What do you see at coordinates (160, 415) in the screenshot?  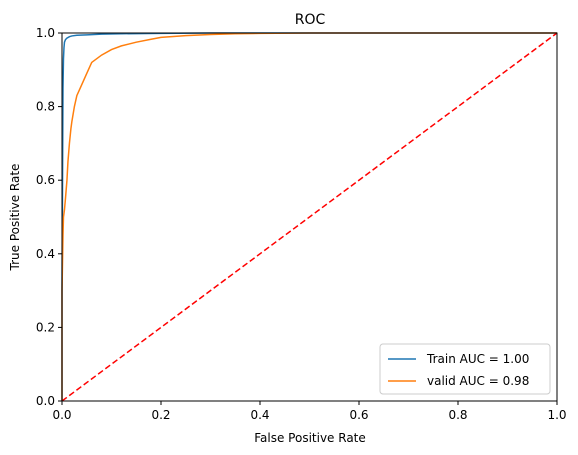 I see `x-tick-label: 0.2` at bounding box center [160, 415].